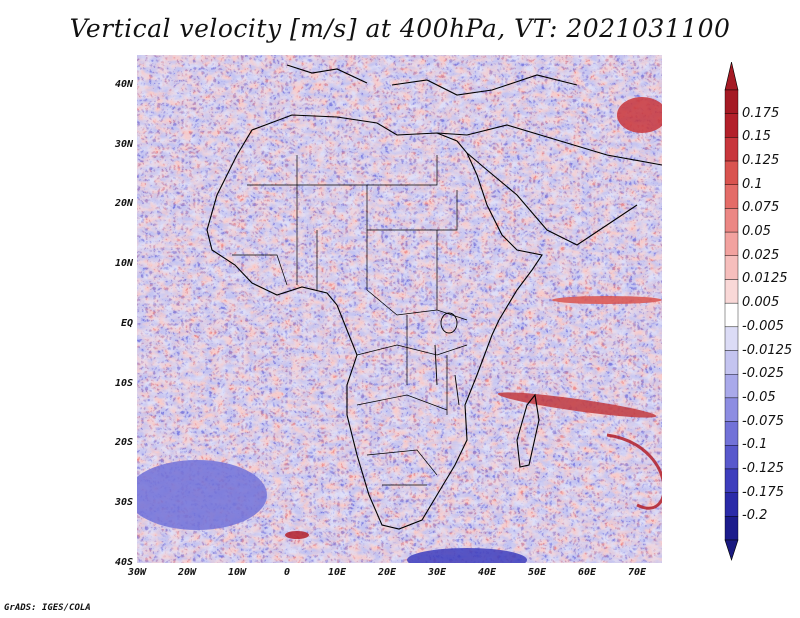 This screenshot has width=800, height=618. What do you see at coordinates (752, 184) in the screenshot?
I see `colorbar-label: 0.1` at bounding box center [752, 184].